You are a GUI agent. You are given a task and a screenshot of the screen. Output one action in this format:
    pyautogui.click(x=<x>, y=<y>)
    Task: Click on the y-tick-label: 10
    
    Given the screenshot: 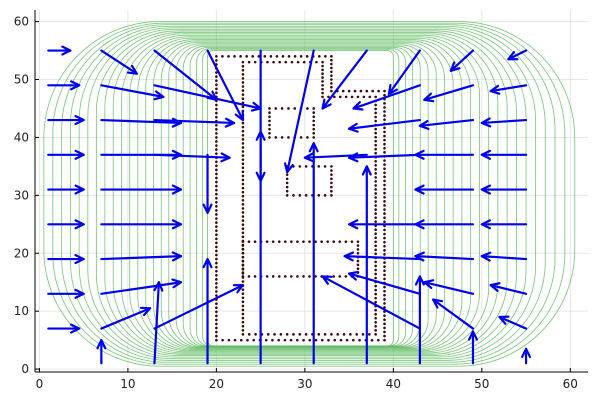 What is the action you would take?
    pyautogui.click(x=21, y=311)
    